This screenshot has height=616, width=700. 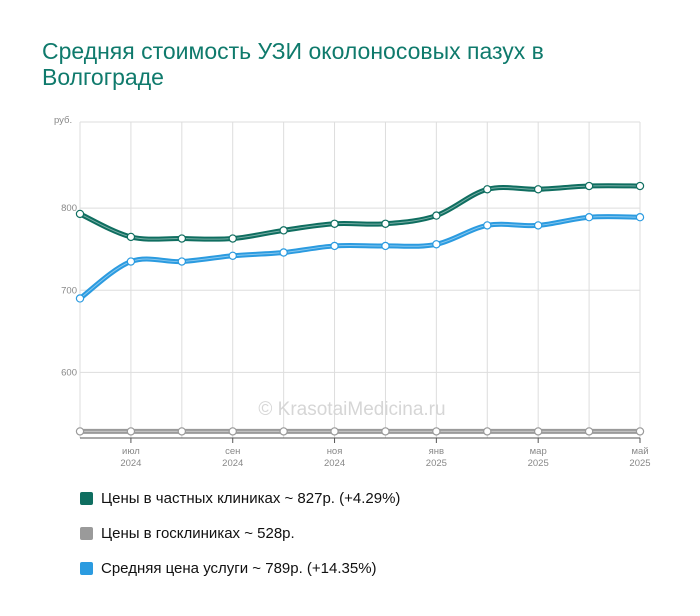 I want to click on x-tick-month: сен, so click(x=232, y=451).